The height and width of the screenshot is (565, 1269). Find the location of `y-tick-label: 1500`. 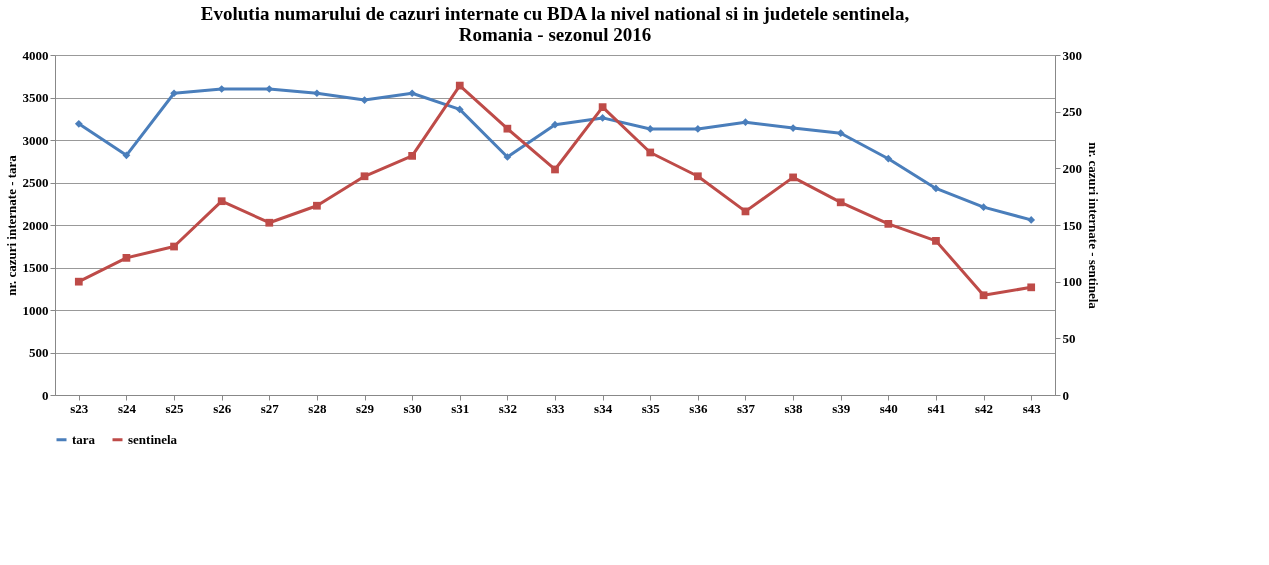

y-tick-label: 1500 is located at coordinates (35, 267).